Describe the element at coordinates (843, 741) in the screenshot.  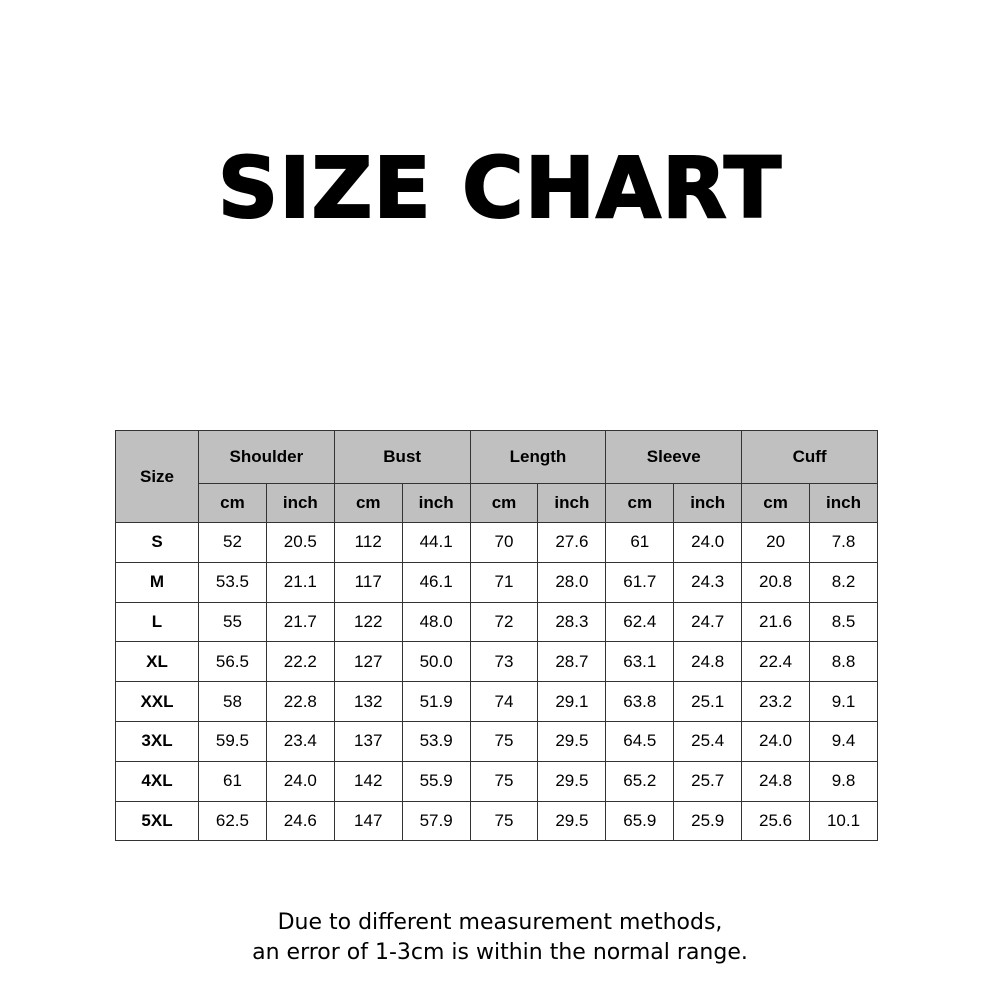
I see `value-cell: 9.4` at that location.